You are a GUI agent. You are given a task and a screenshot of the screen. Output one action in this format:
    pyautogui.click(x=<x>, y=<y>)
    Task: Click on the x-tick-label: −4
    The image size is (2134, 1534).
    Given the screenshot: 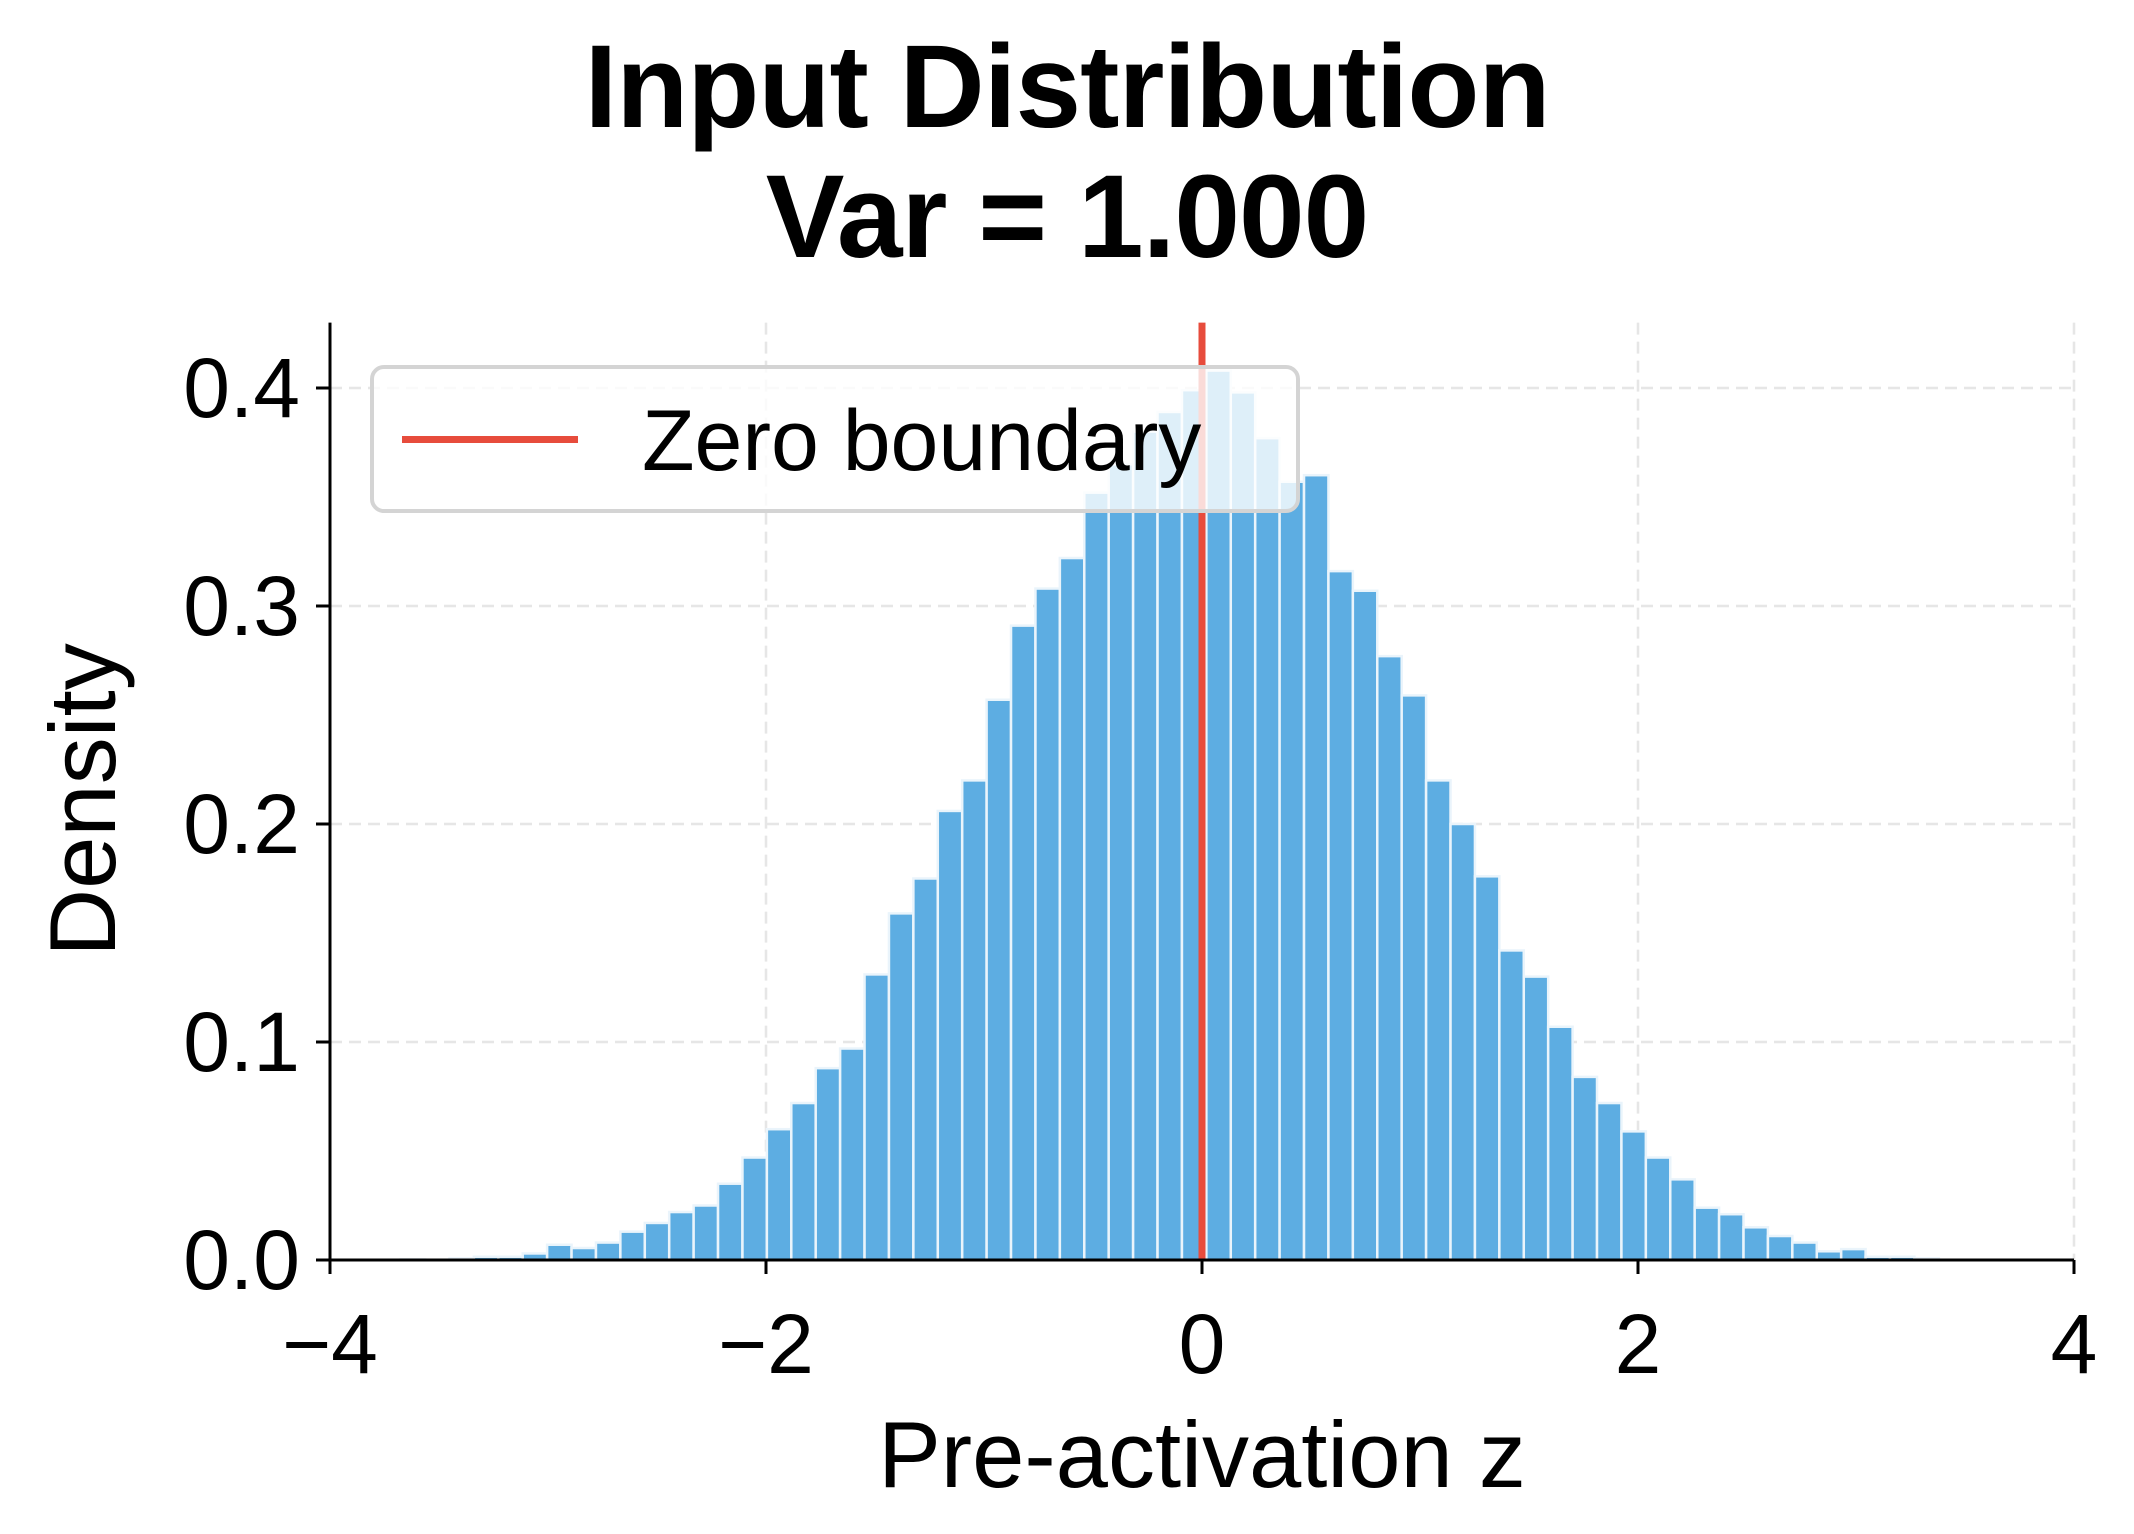 What is the action you would take?
    pyautogui.click(x=330, y=1344)
    